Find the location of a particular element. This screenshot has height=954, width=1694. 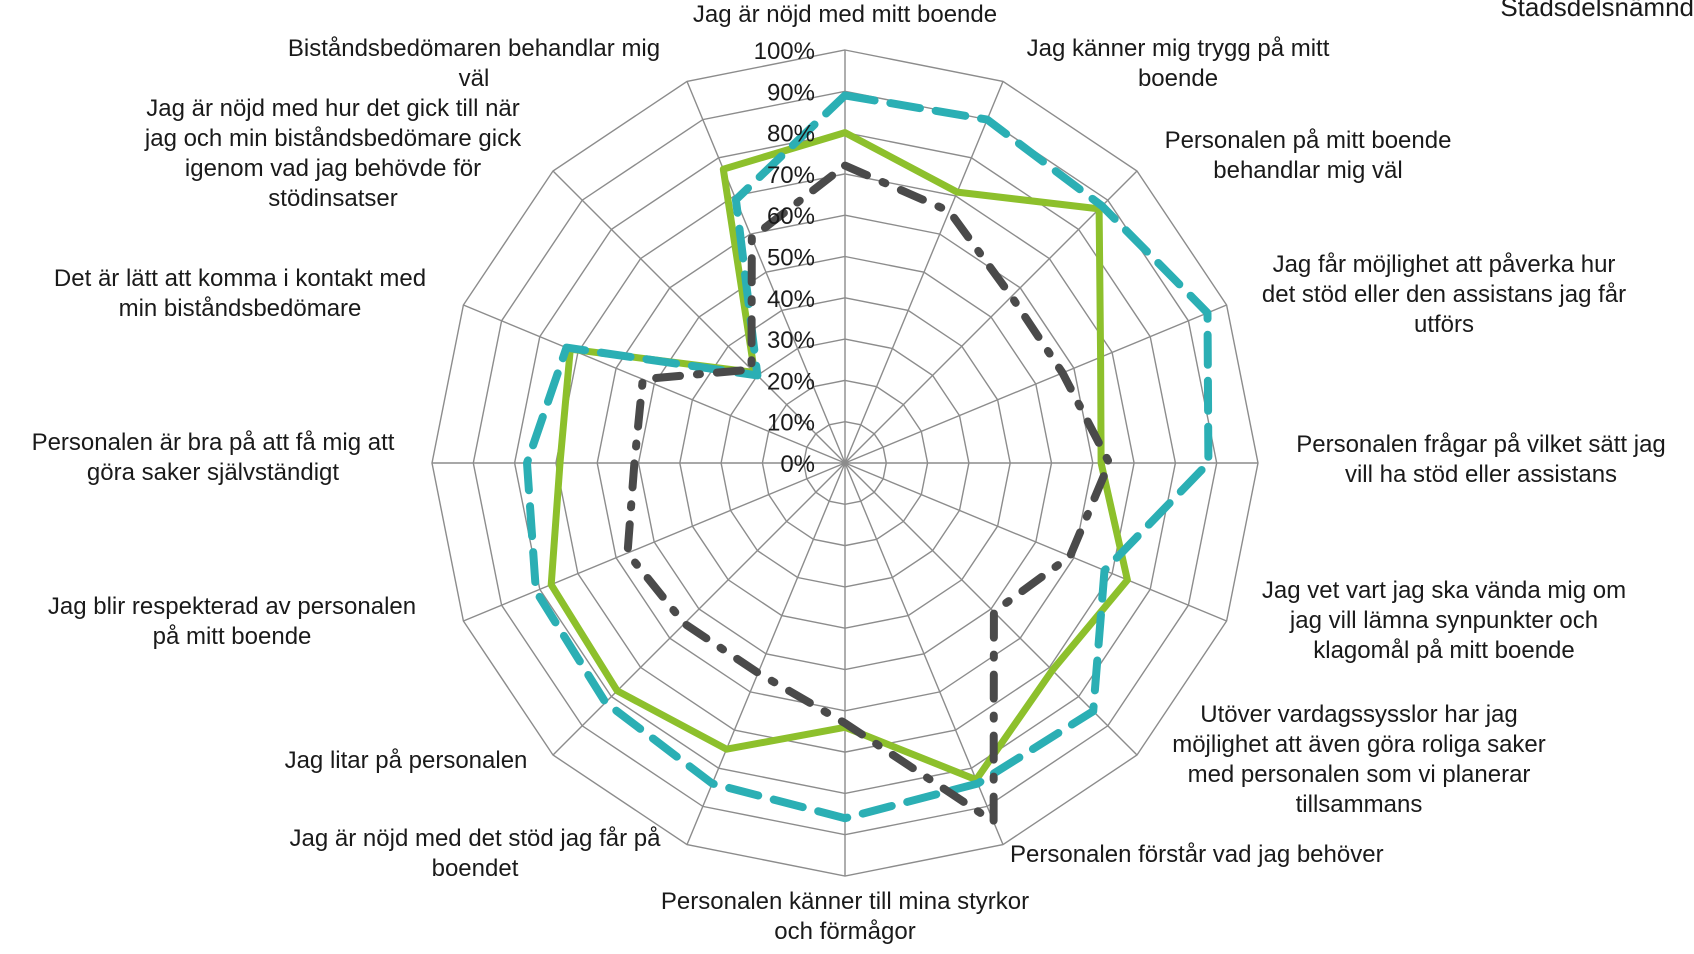

radial-tick-label: 10% is located at coordinates (791, 423).